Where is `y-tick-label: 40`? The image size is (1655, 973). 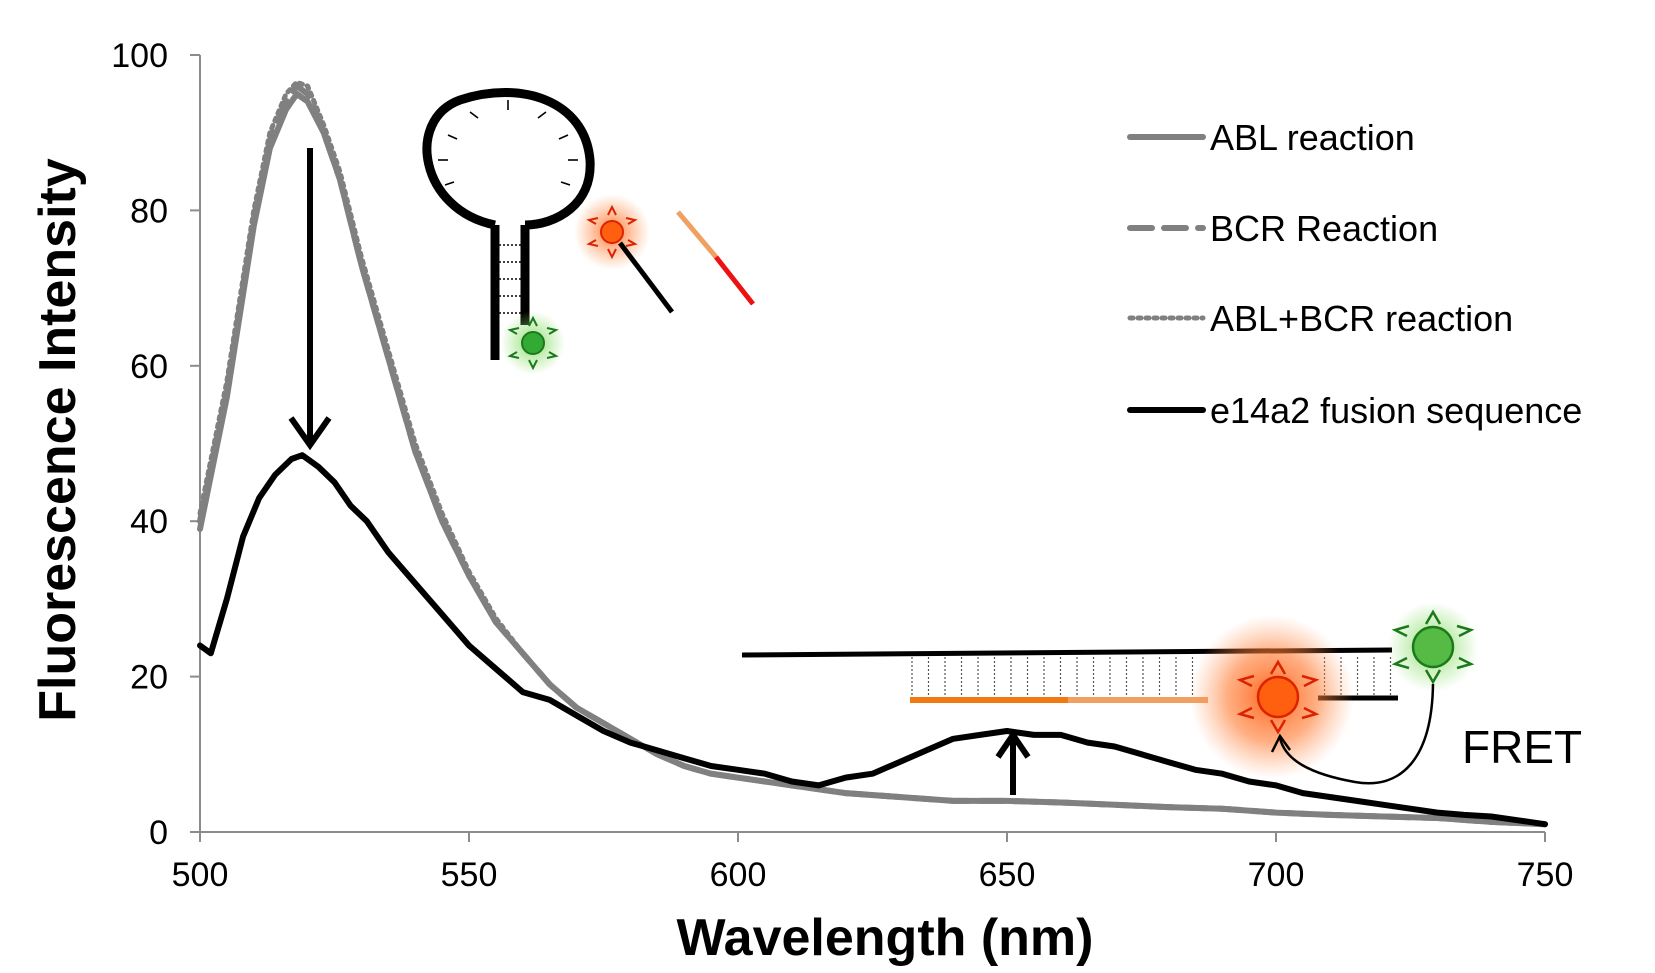 y-tick-label: 40 is located at coordinates (149, 522).